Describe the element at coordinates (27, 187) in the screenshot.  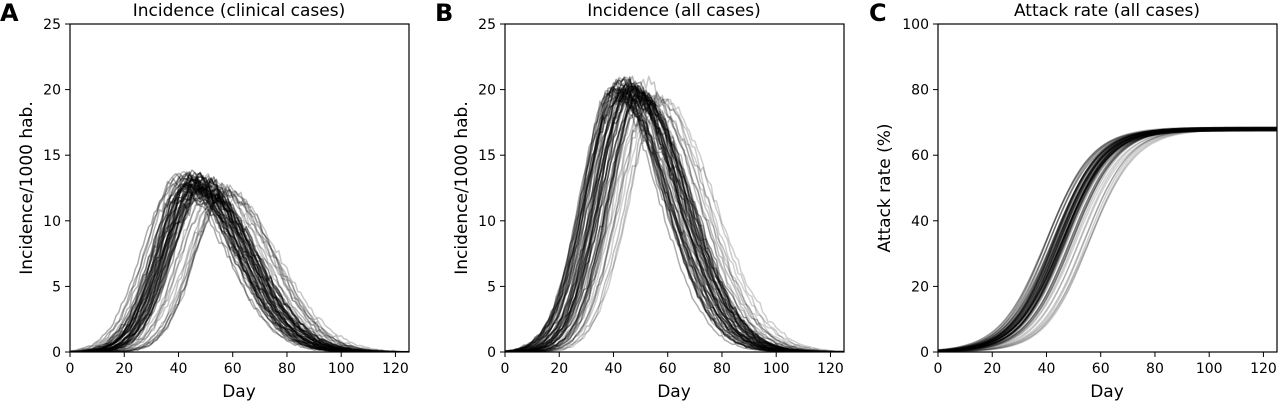
I see `panel-a-y-axis-label: Incidence/1000 hab.` at that location.